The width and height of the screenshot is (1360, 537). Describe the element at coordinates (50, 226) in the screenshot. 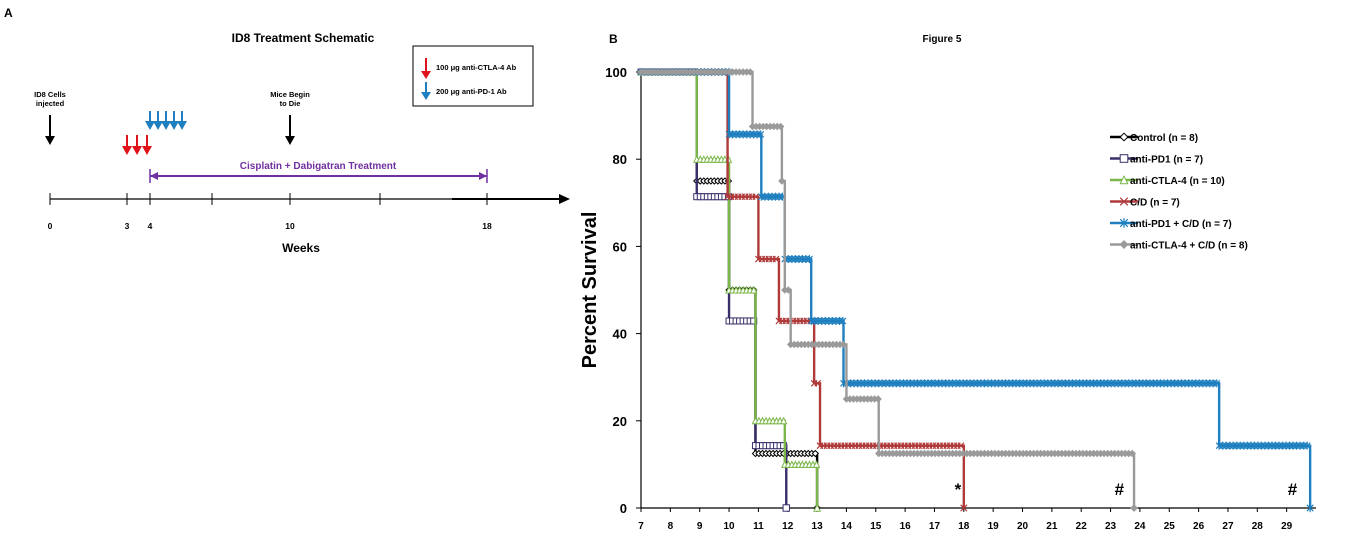

I see `timeline-tick-0: 0` at that location.